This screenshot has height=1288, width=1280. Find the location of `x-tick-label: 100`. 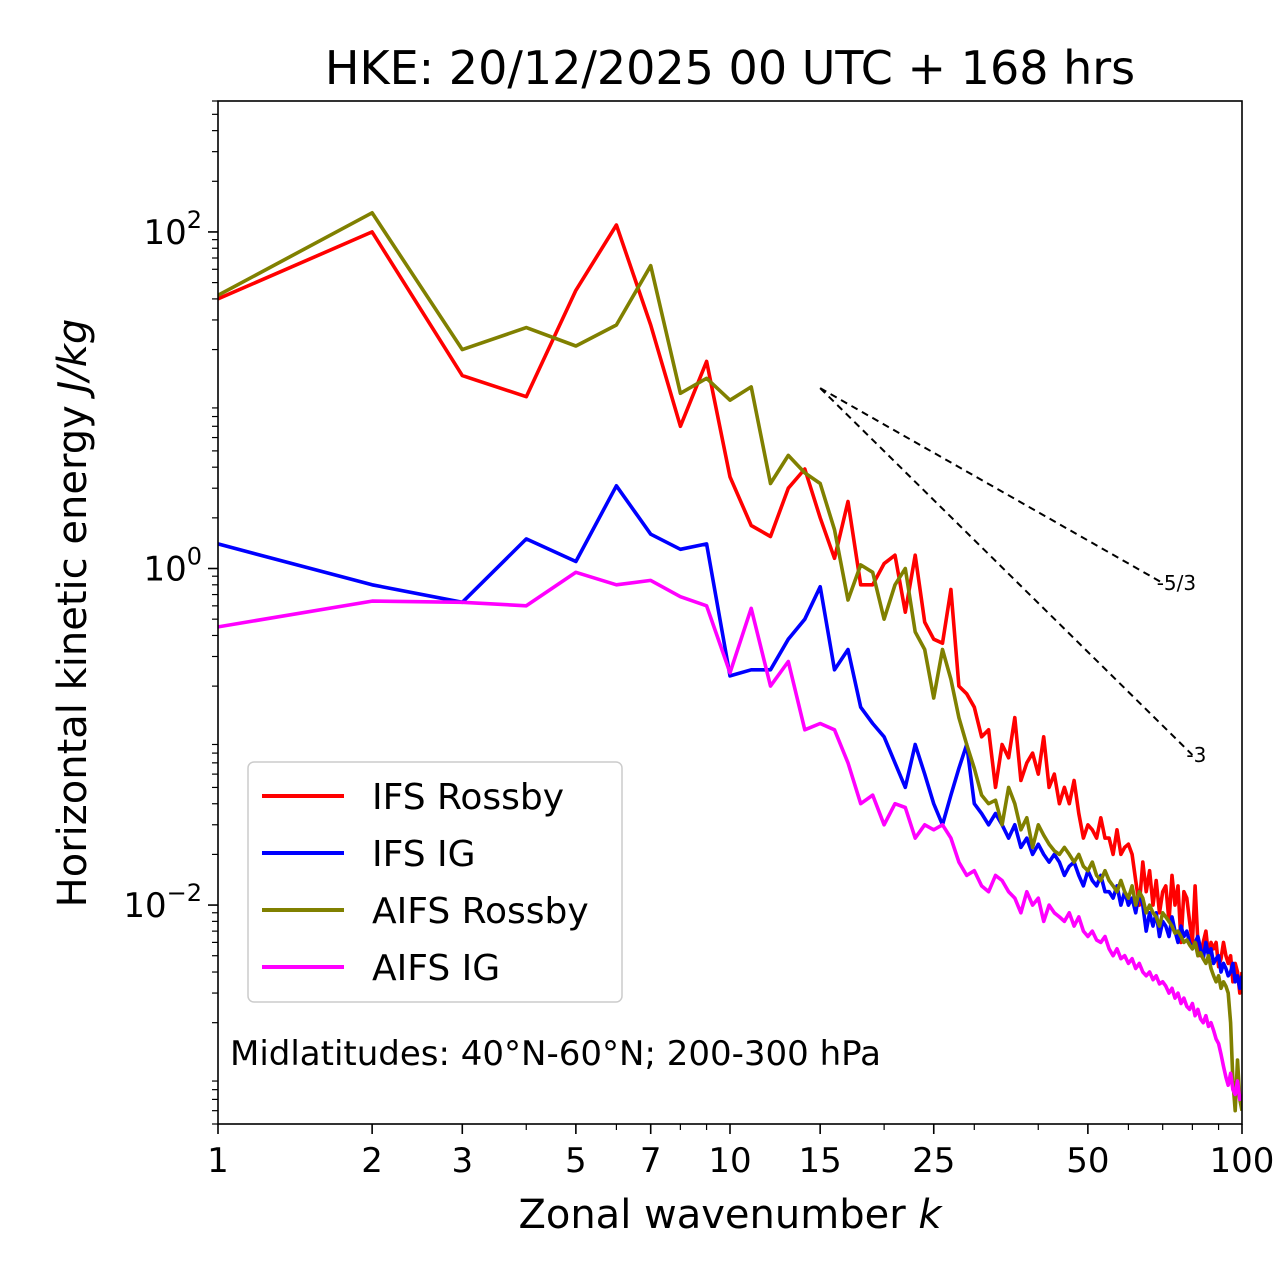

x-tick-label: 100 is located at coordinates (1242, 1161).